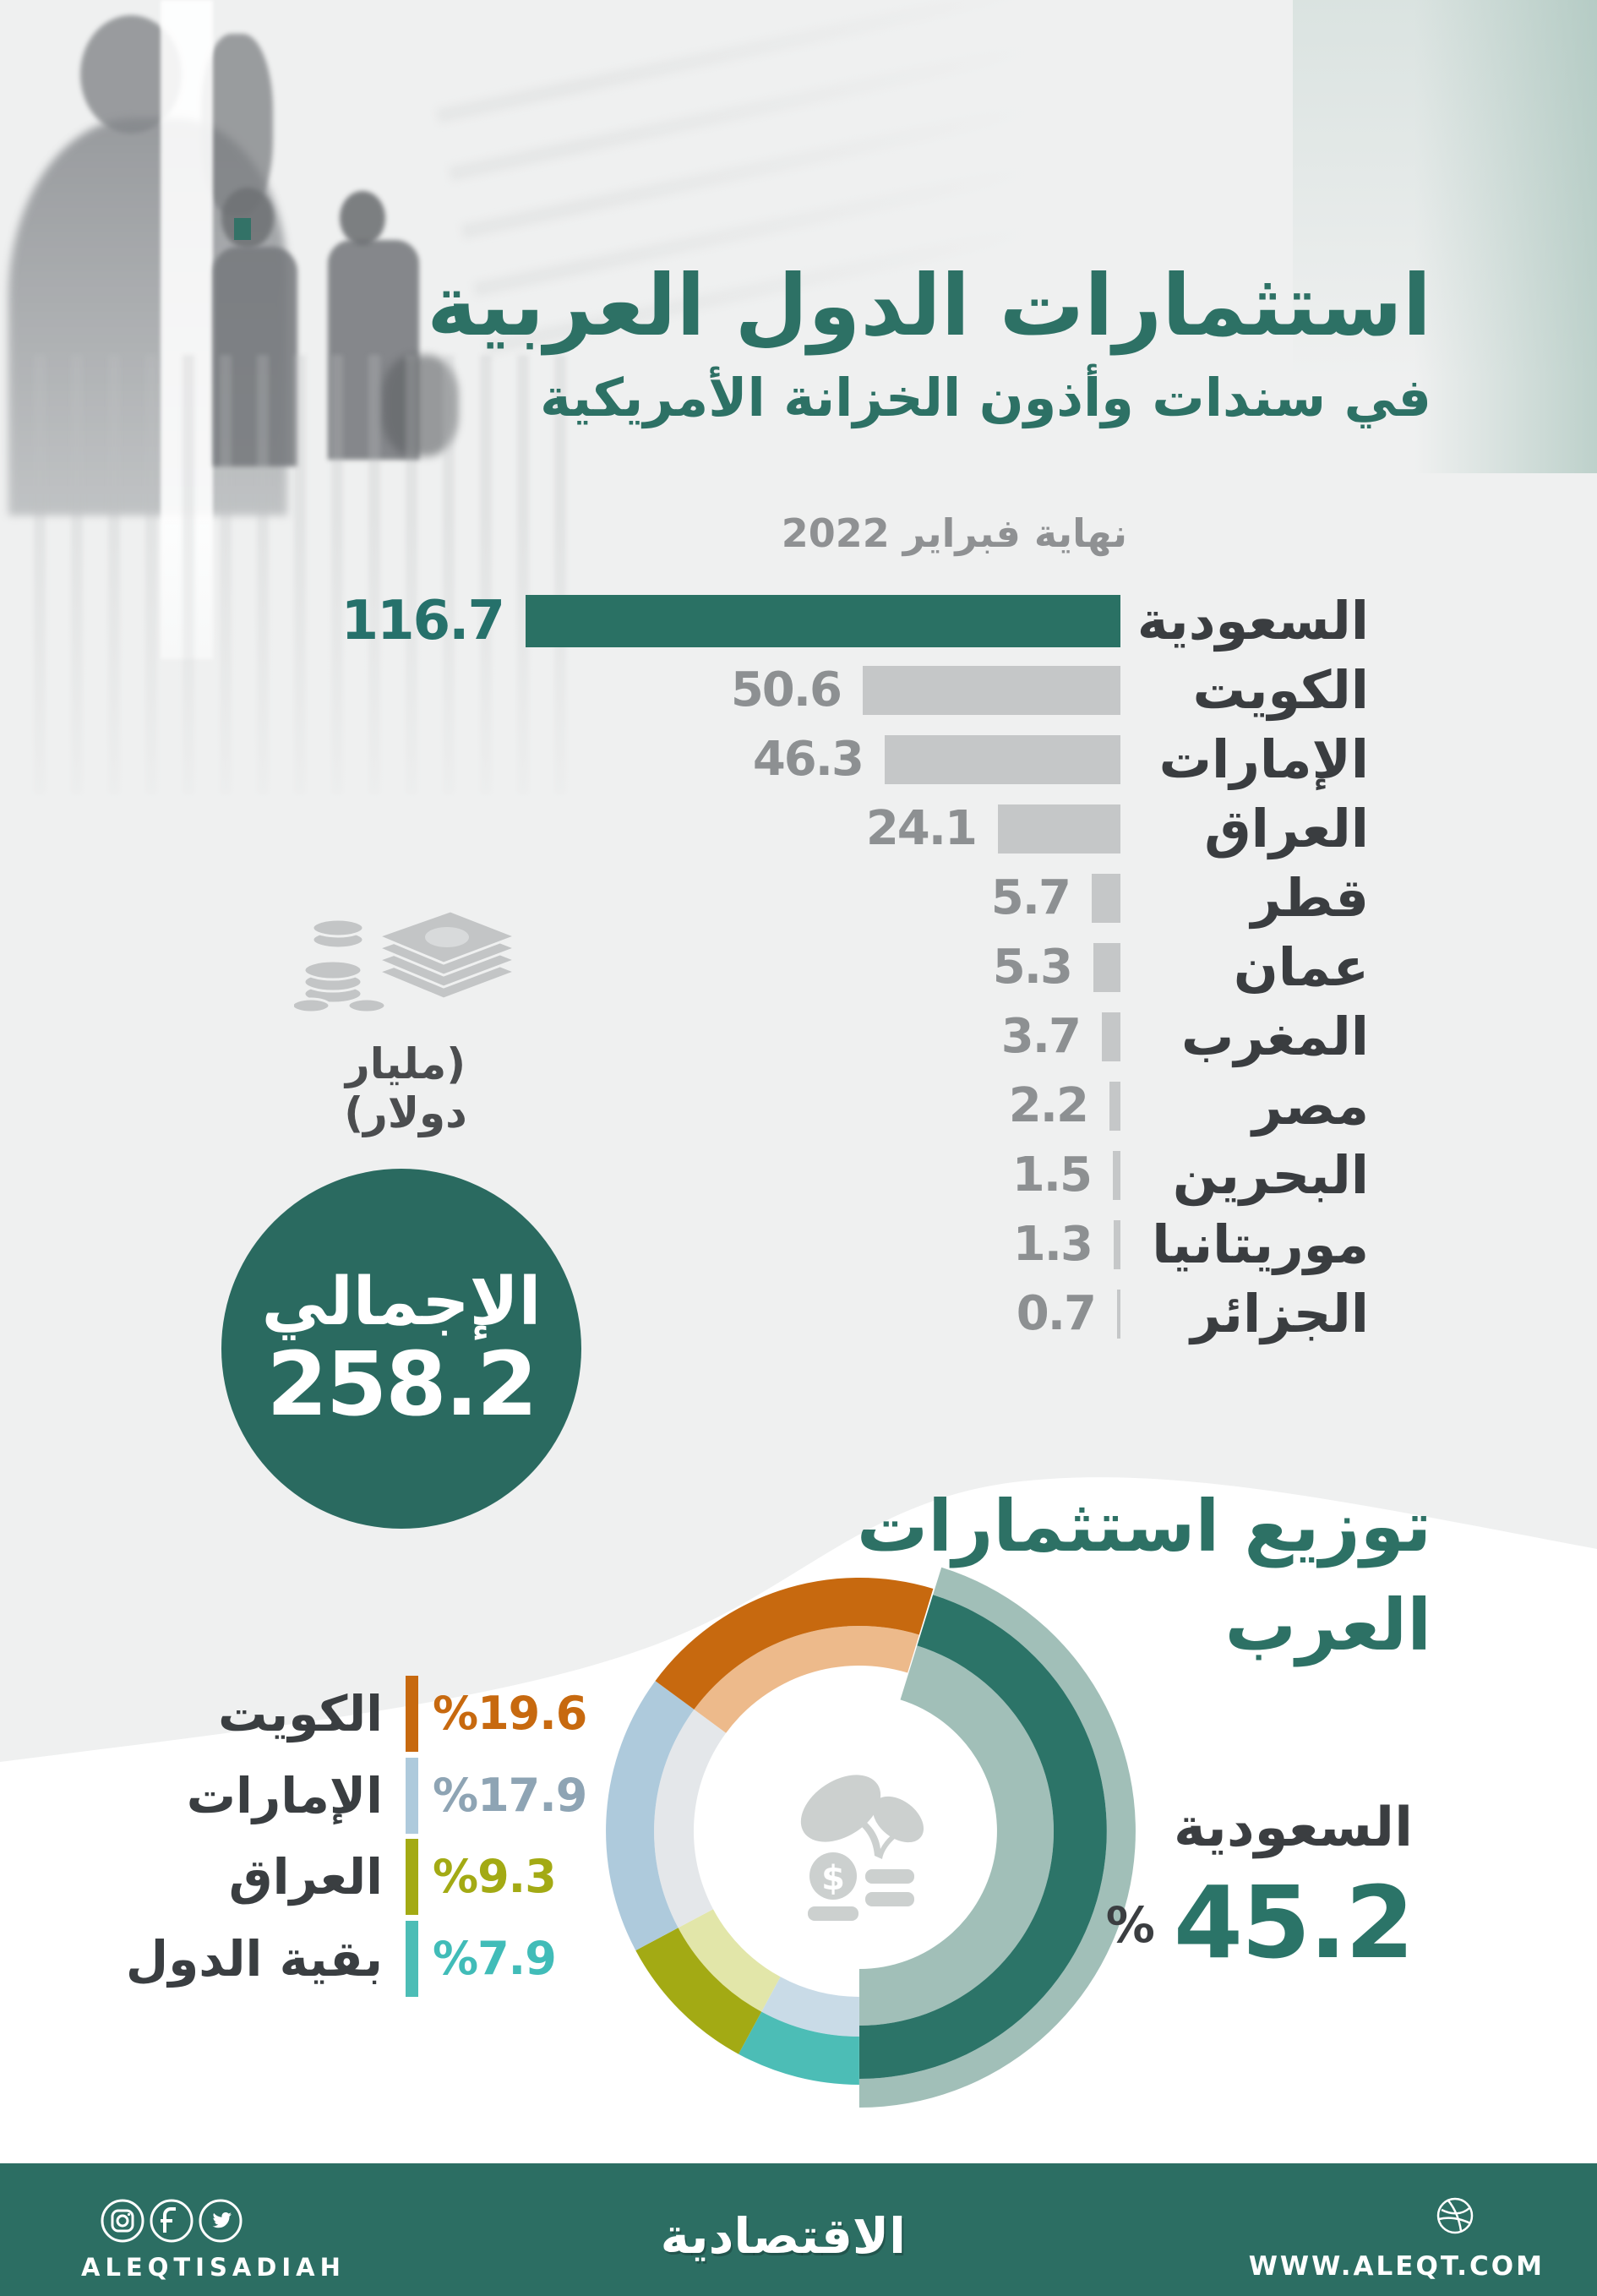 Image resolution: width=1597 pixels, height=2296 pixels. I want to click on footer-site-url: WWW.ALEQT.COM, so click(1396, 2266).